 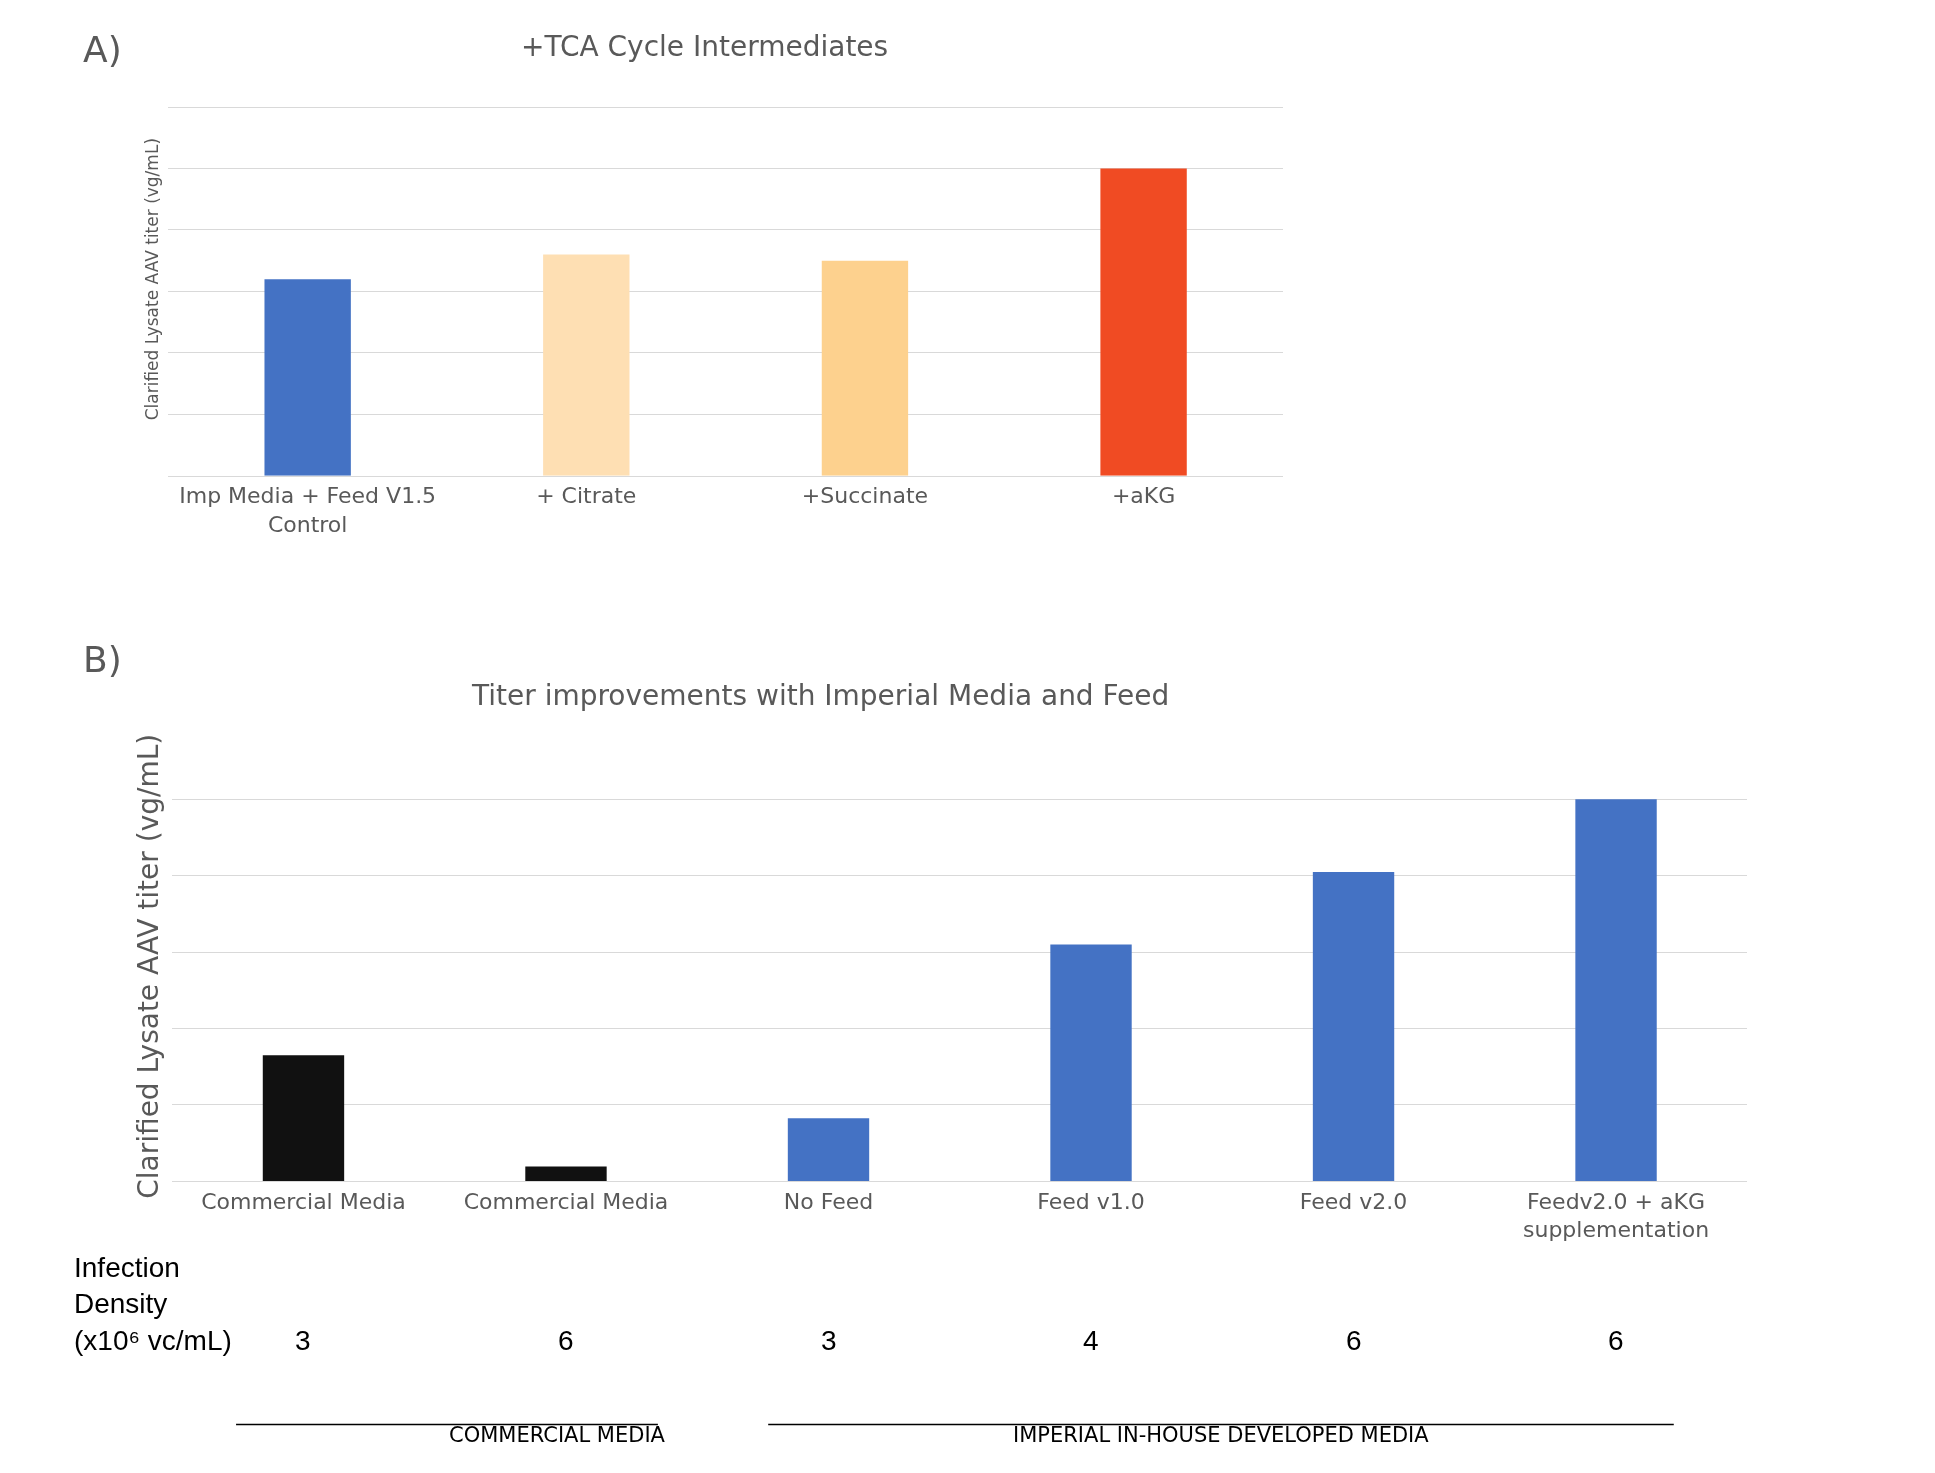 I want to click on text: A), so click(x=102, y=49).